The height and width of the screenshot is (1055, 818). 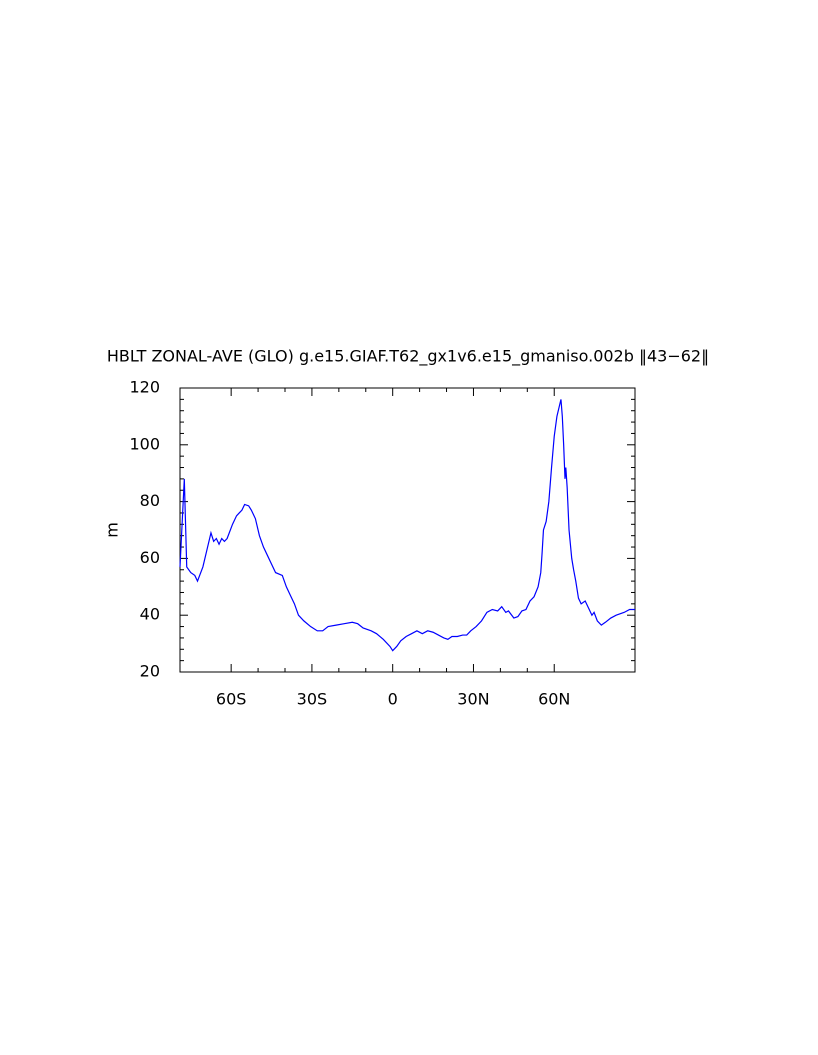 I want to click on y-tick-label: 100, so click(x=144, y=443).